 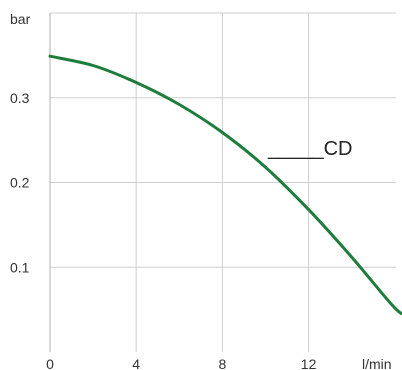 What do you see at coordinates (377, 363) in the screenshot?
I see `x-axis-unit: l/min` at bounding box center [377, 363].